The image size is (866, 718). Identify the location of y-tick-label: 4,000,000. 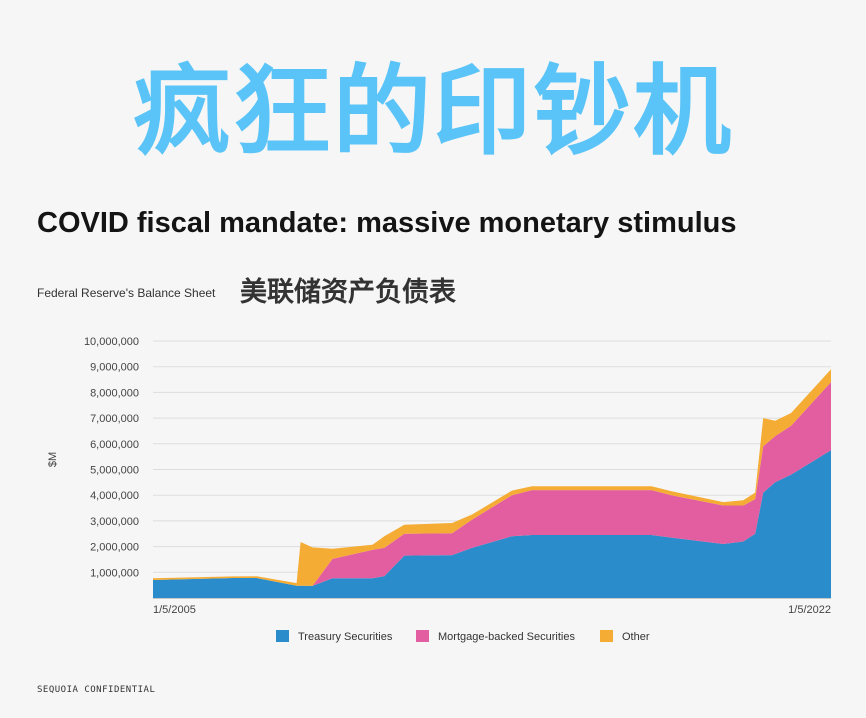
(114, 496).